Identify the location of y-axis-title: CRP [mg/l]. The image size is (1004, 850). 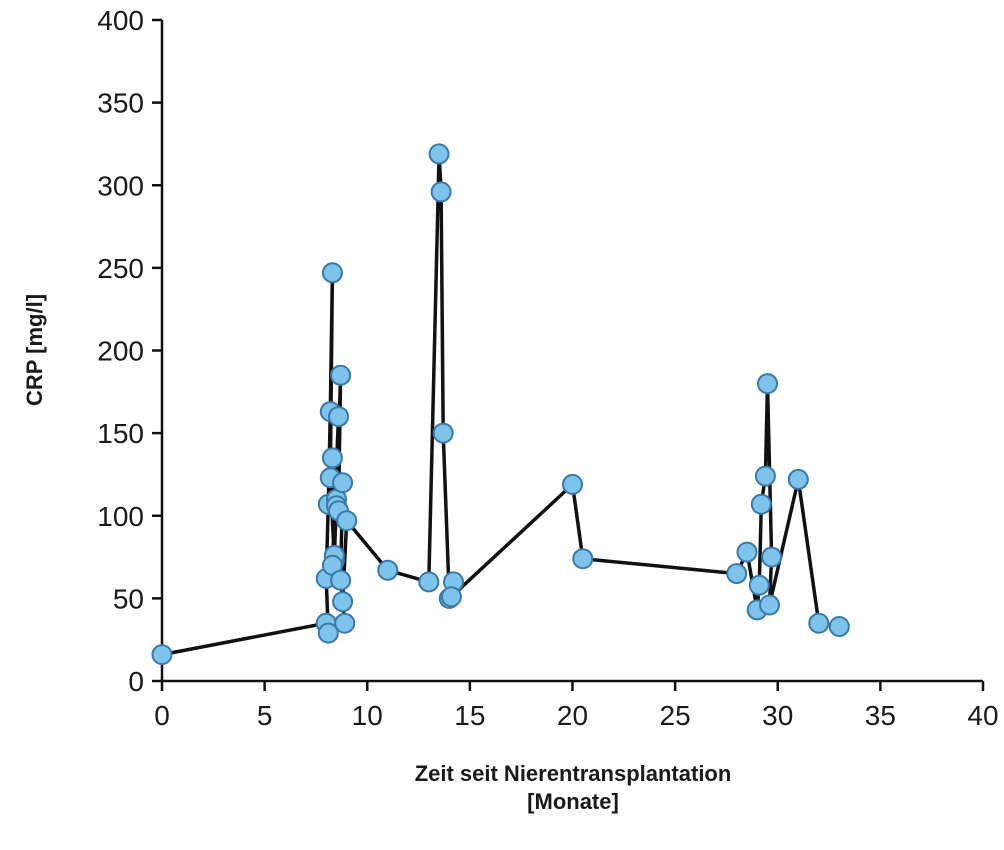
(34, 350).